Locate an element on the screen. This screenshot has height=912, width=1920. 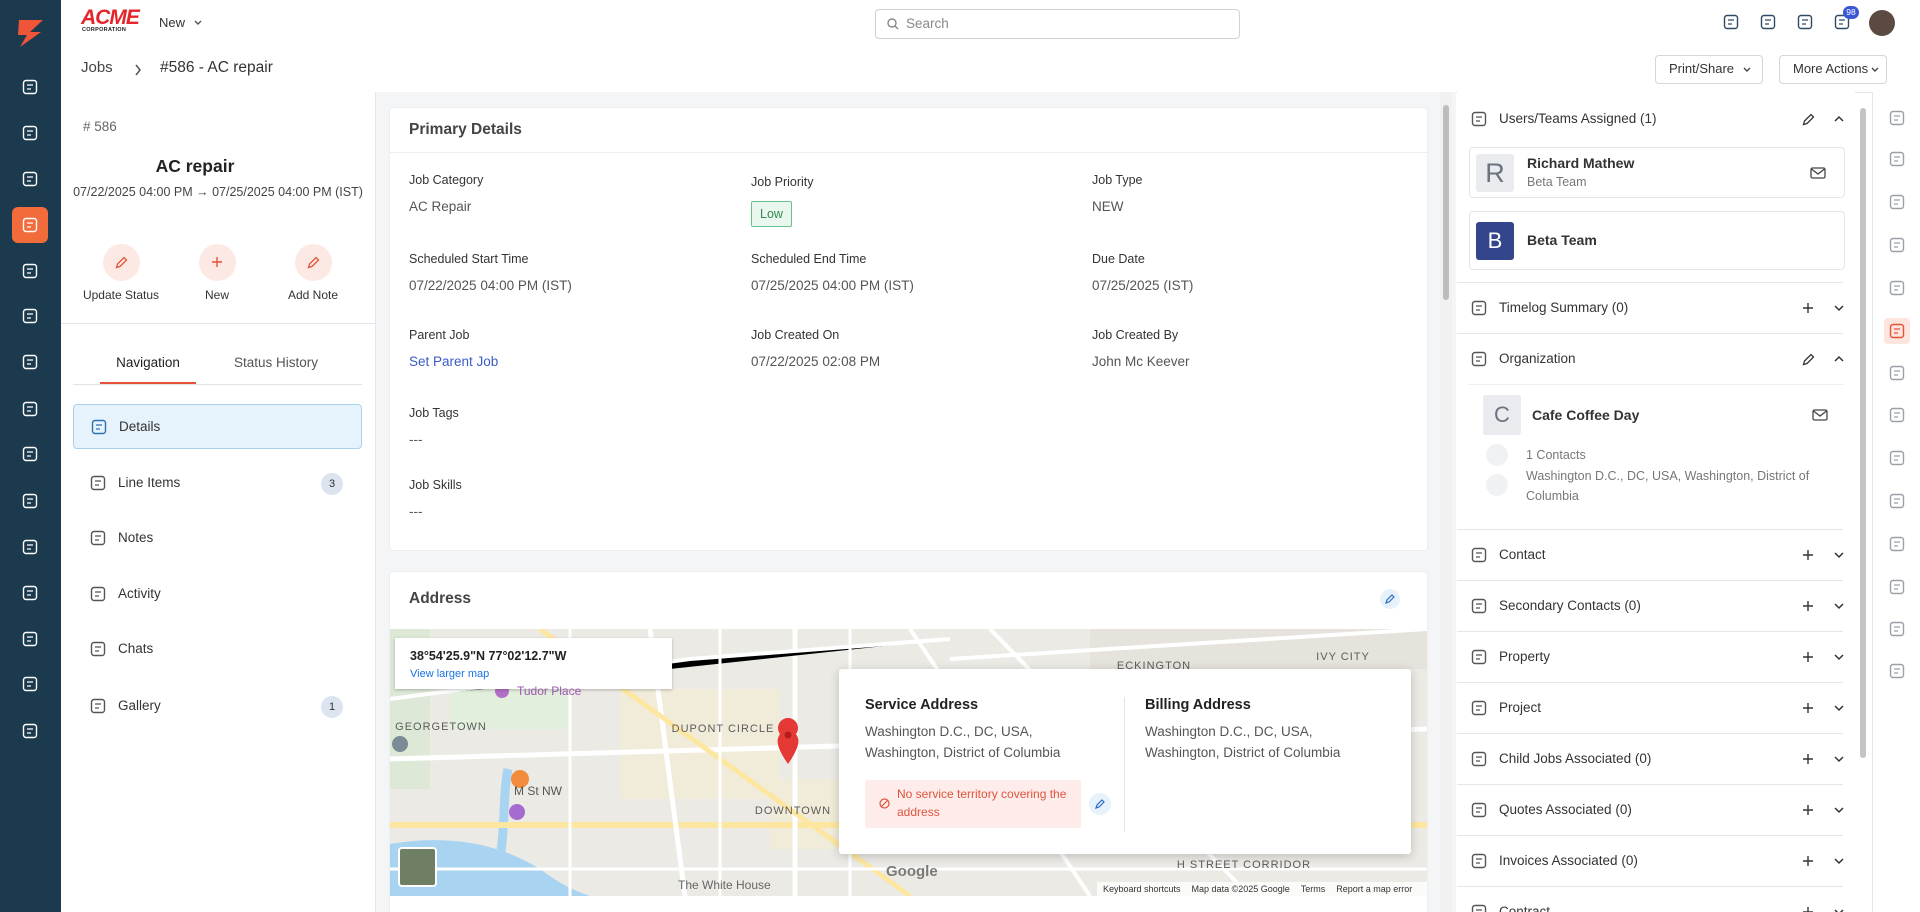
nav-item: Chats is located at coordinates (217, 649).